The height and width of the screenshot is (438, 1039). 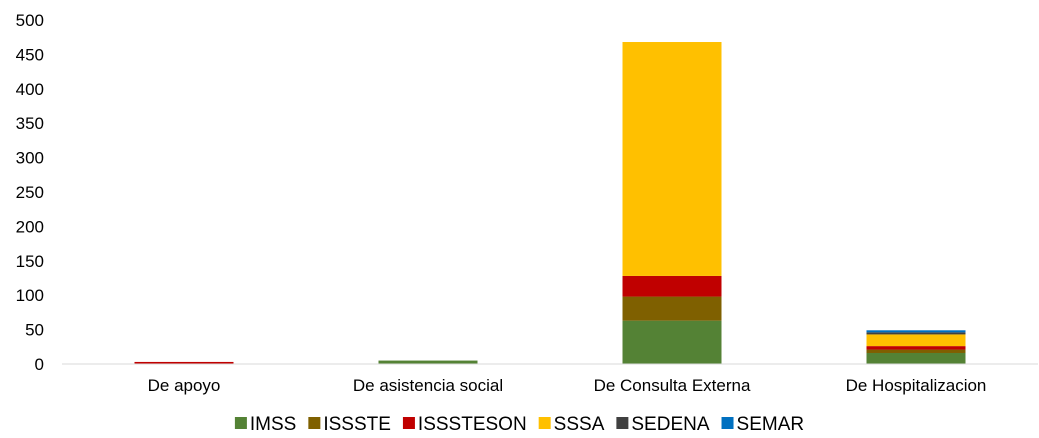 What do you see at coordinates (30, 226) in the screenshot?
I see `y-tick-label: 200` at bounding box center [30, 226].